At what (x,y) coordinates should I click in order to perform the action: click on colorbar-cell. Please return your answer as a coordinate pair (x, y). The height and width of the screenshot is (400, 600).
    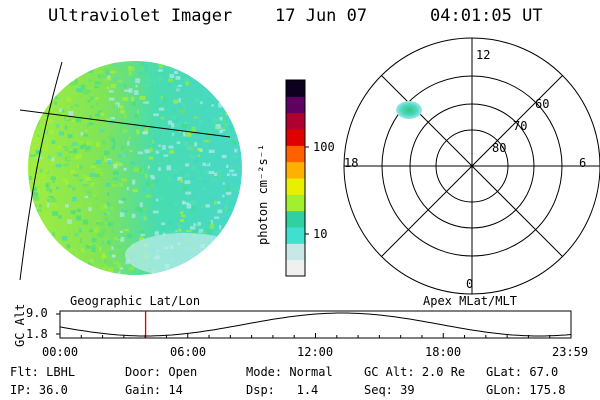
    Looking at the image, I should click on (295, 121).